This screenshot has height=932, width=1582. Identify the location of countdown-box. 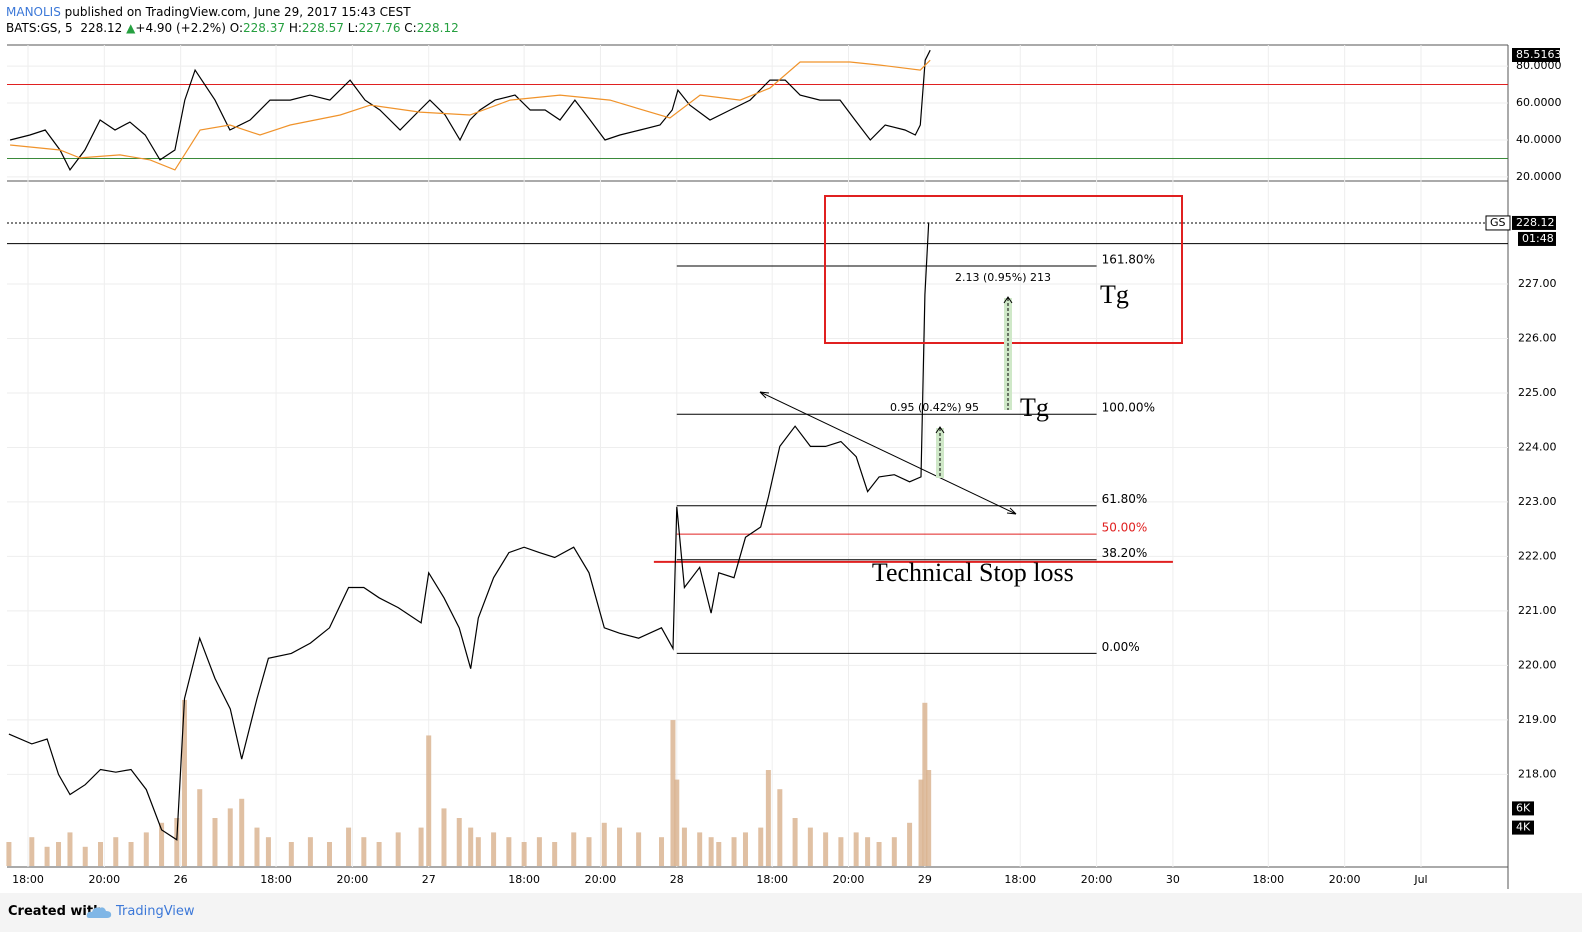
(1537, 238).